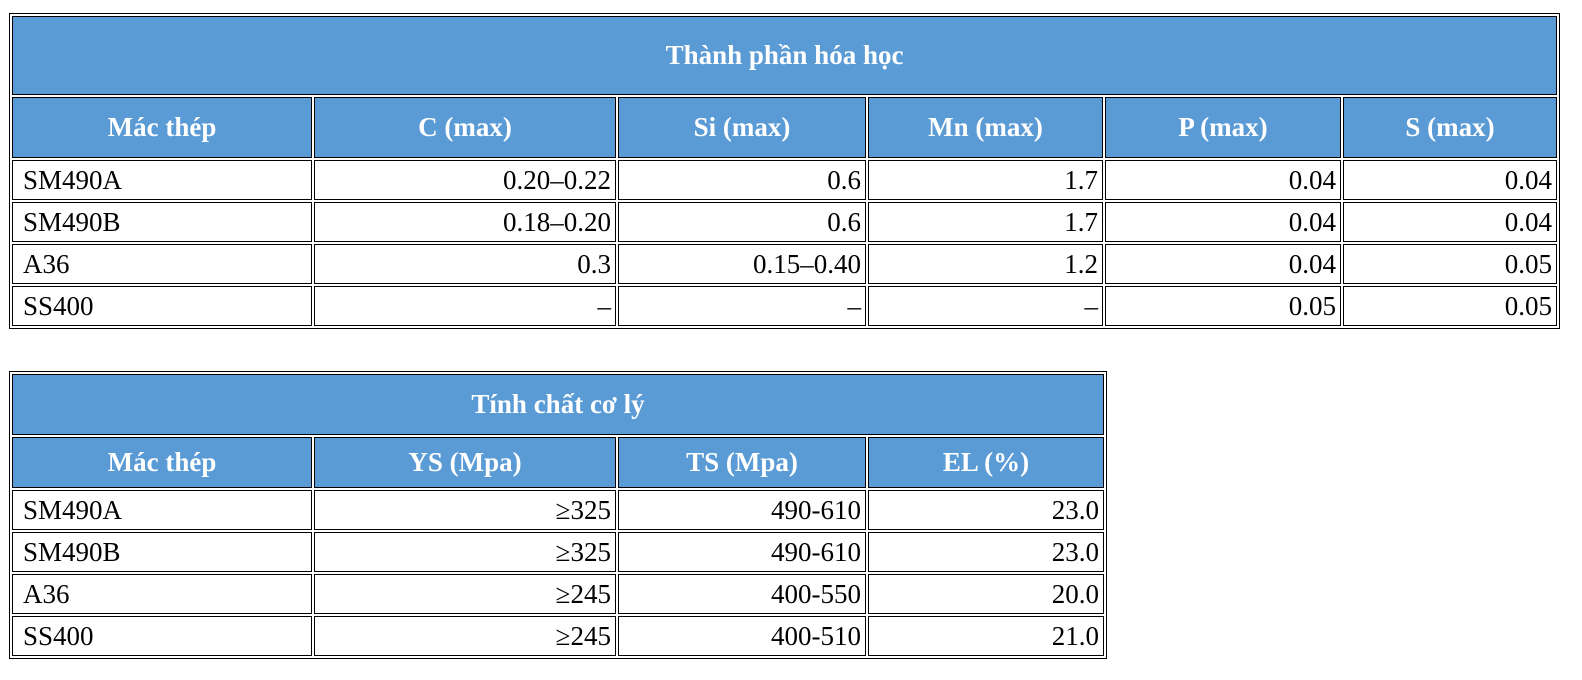 The height and width of the screenshot is (680, 1582). What do you see at coordinates (742, 594) in the screenshot?
I see `value-cell: 400-550` at bounding box center [742, 594].